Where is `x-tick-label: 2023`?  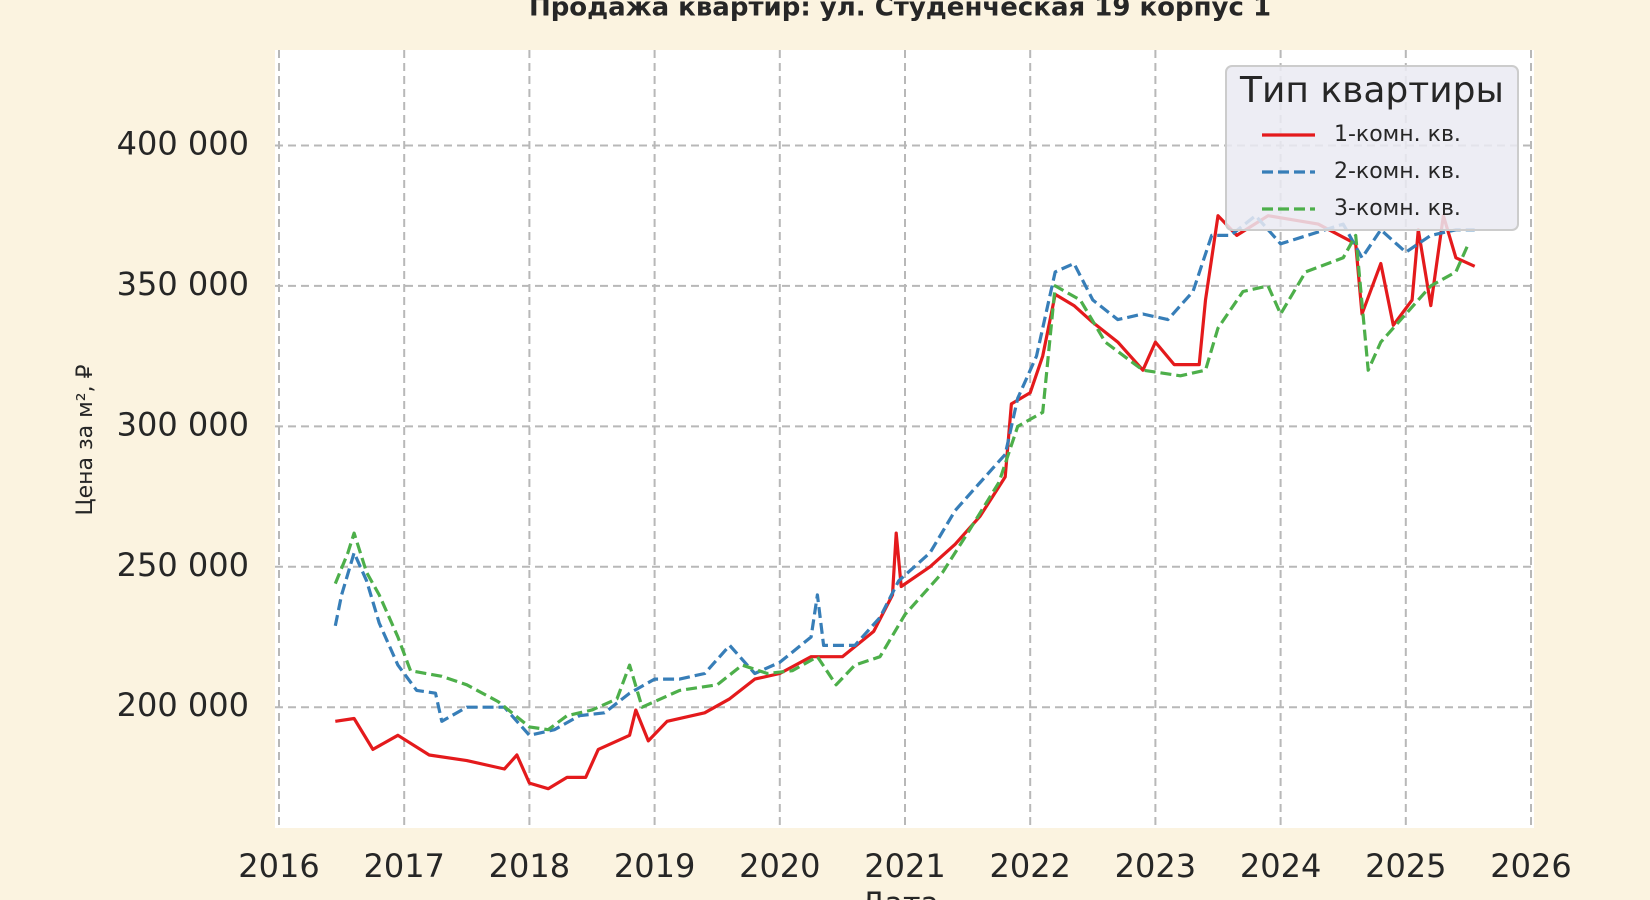
x-tick-label: 2023 is located at coordinates (1155, 866).